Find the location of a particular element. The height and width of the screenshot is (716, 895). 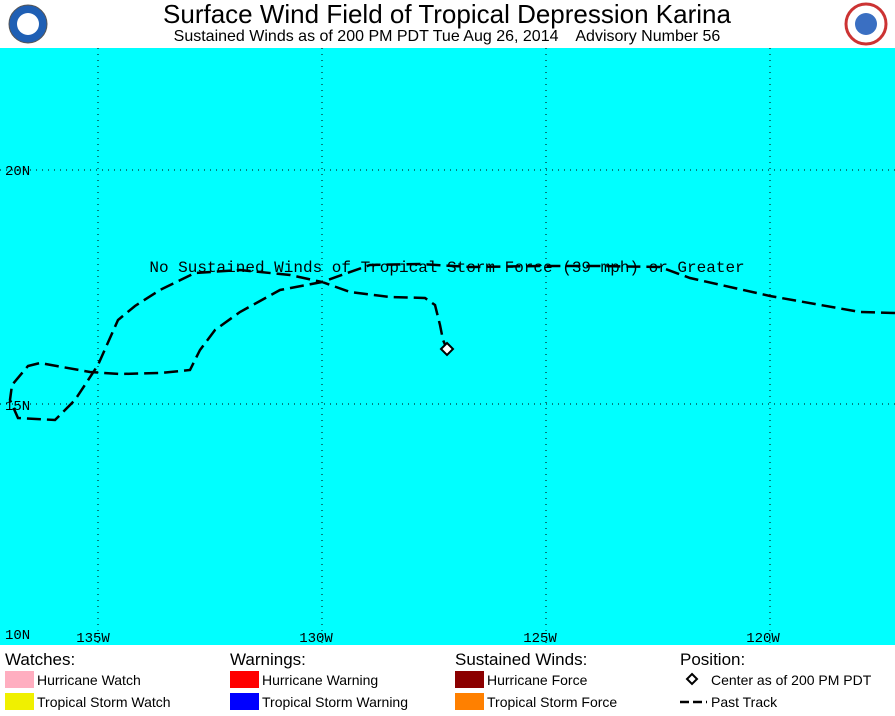

legend-heading: Watches: is located at coordinates (40, 659).